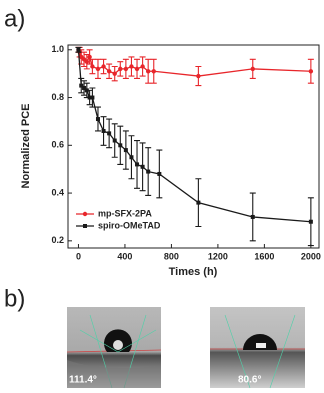 The width and height of the screenshot is (324, 393). I want to click on x-tick-label: 2000, so click(311, 256).